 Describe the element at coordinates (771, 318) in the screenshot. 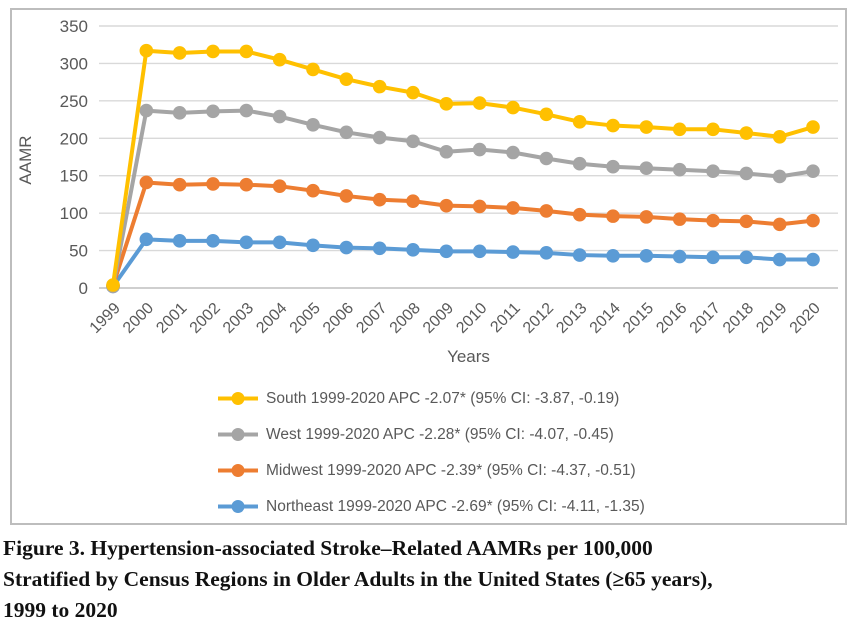

I see `x-tick-label: 2019` at that location.